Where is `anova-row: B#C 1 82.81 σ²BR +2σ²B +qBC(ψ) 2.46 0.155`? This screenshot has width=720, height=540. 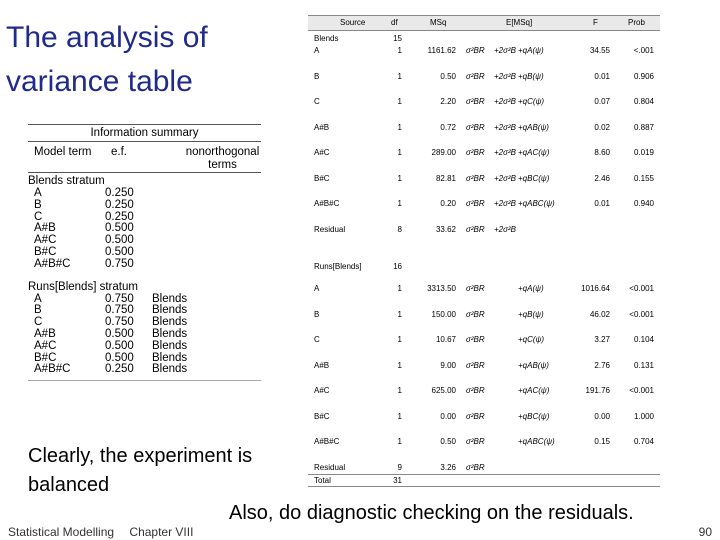
anova-row: B#C 1 82.81 σ²BR +2σ²B +qBC(ψ) 2.46 0.155 is located at coordinates (484, 179).